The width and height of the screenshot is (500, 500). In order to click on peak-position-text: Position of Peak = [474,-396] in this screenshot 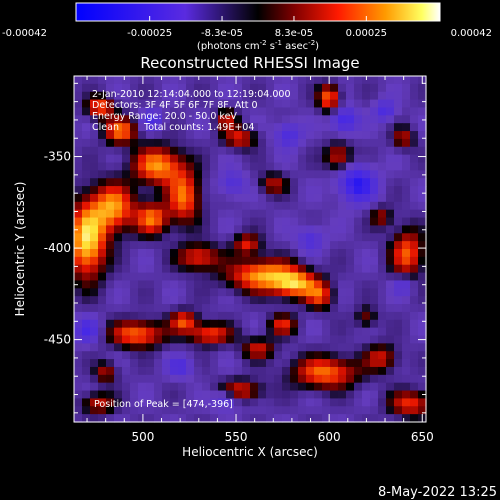, I will do `click(163, 404)`.